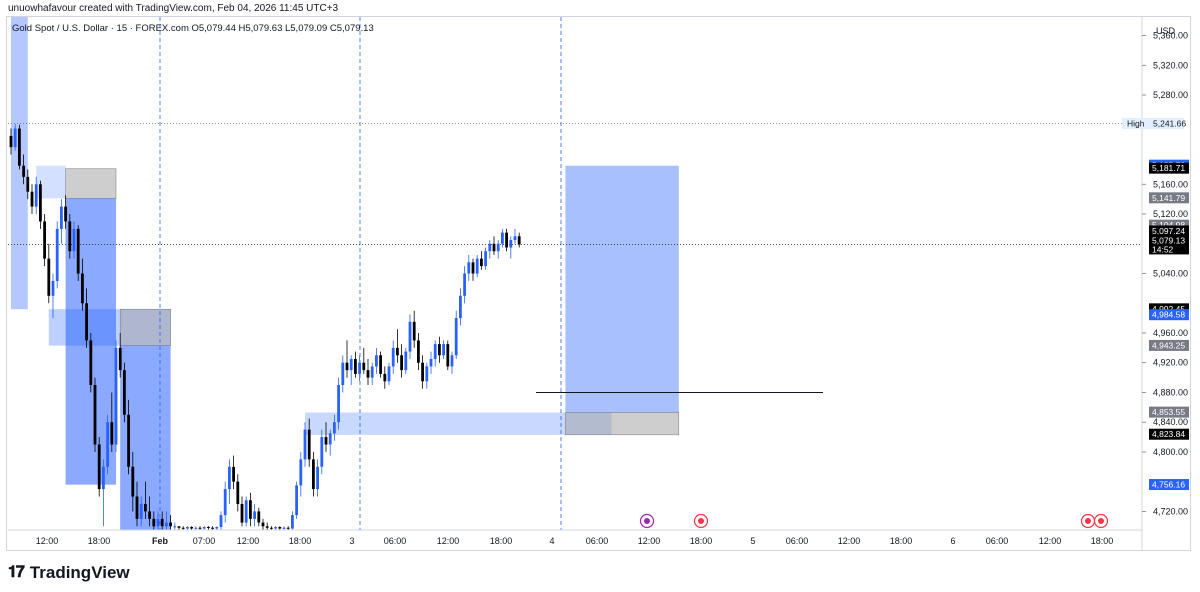  Describe the element at coordinates (1170, 274) in the screenshot. I see `y-tick-label: 5,040.00` at that location.